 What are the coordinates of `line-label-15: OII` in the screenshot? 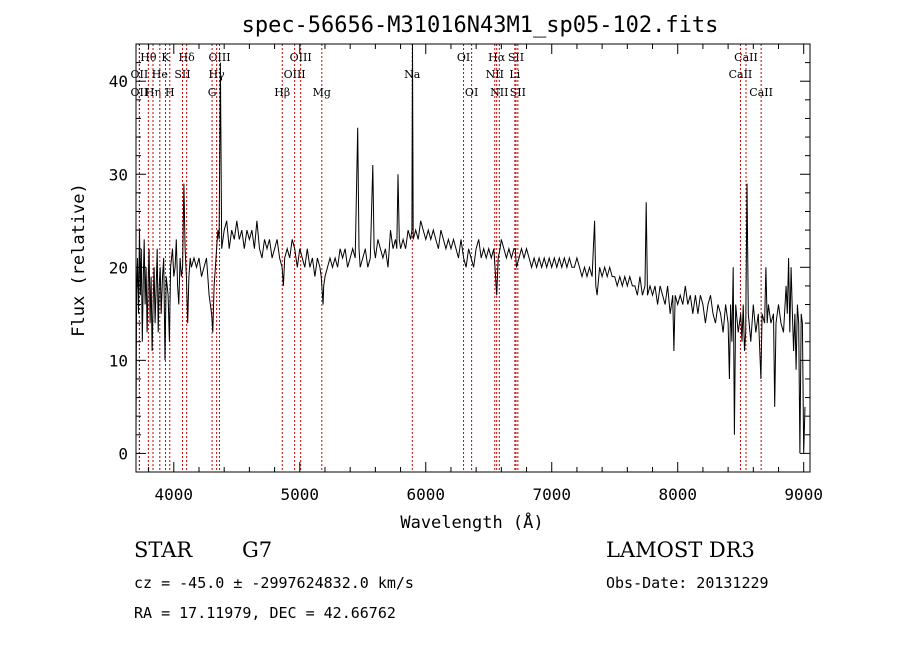 It's located at (140, 92).